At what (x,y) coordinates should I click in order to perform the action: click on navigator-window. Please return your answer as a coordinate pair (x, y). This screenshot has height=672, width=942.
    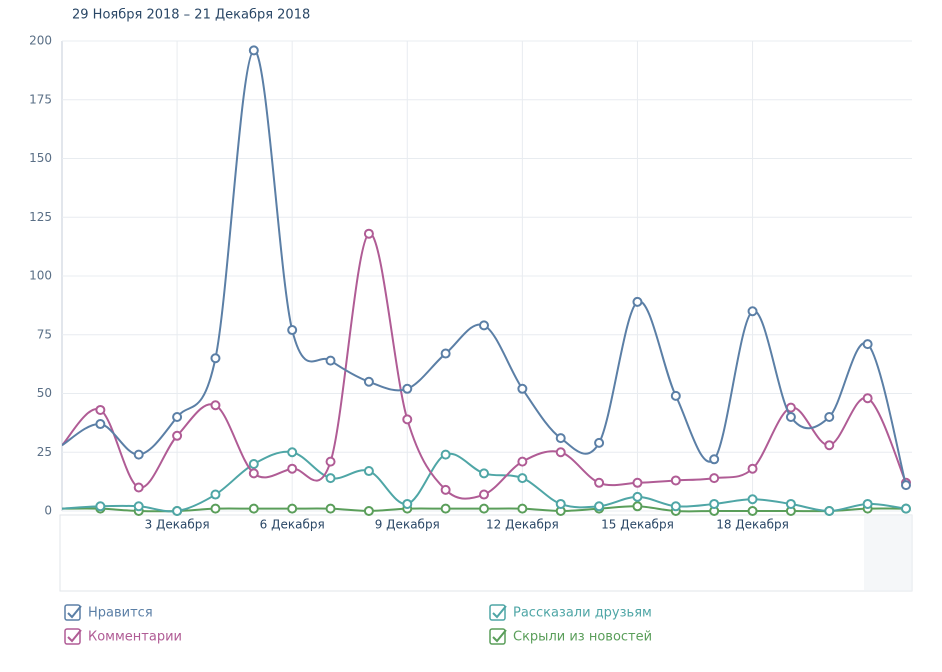
    Looking at the image, I should click on (888, 553).